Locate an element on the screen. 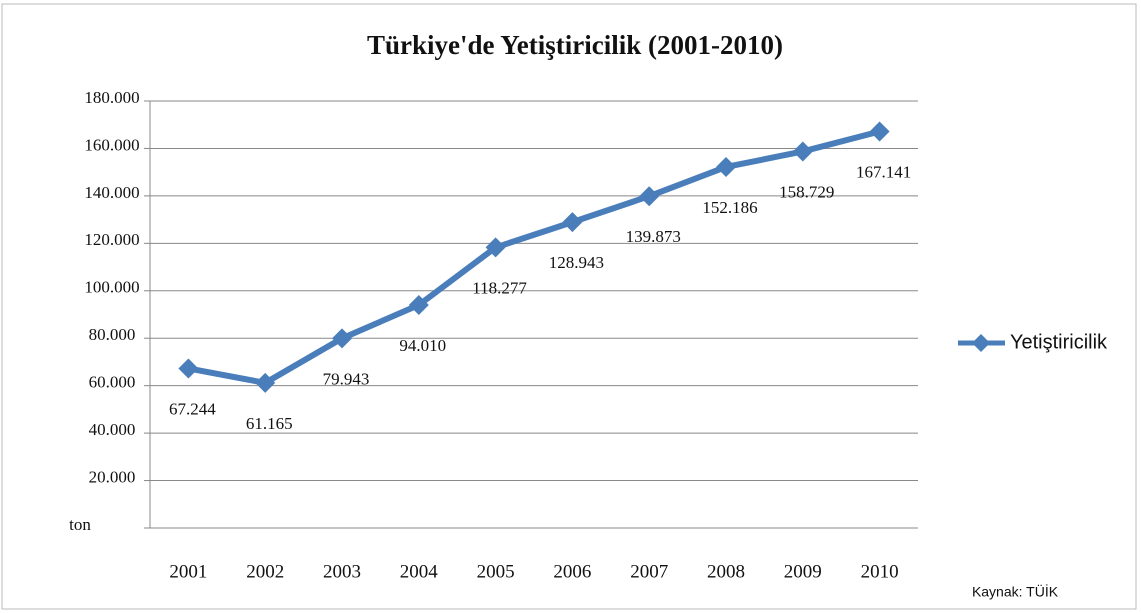 Image resolution: width=1141 pixels, height=613 pixels. x-tick-label: 2004 is located at coordinates (419, 571).